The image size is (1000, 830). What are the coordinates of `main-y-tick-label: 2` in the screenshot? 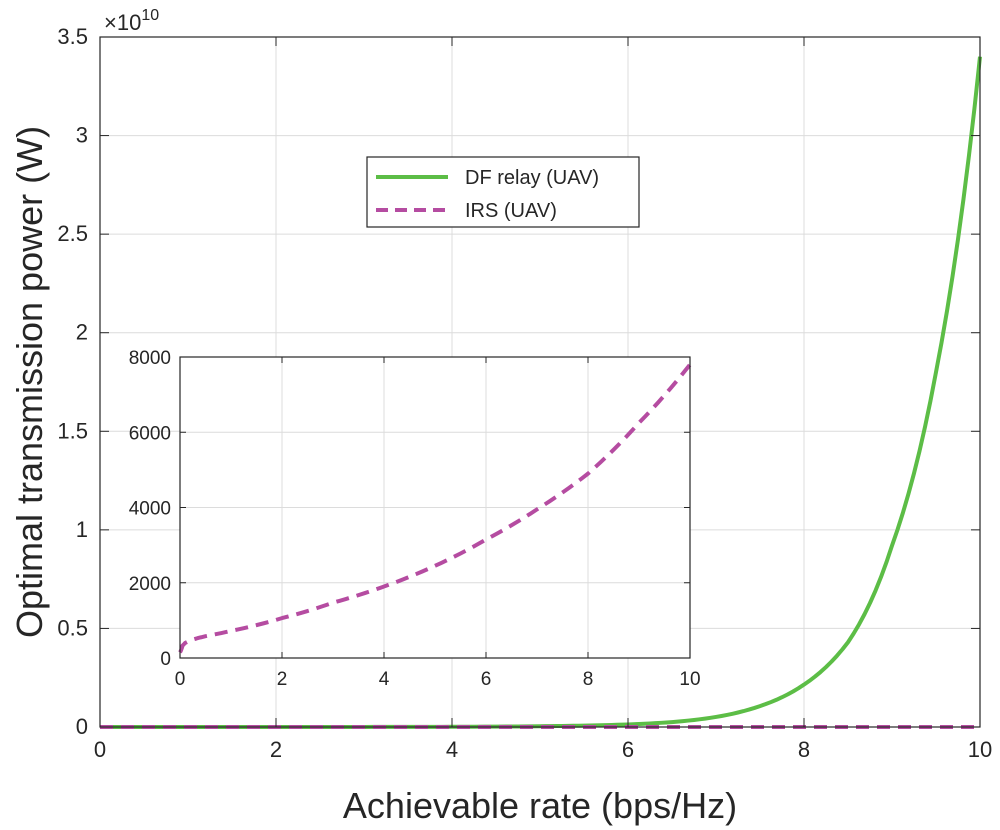 It's located at (82, 332).